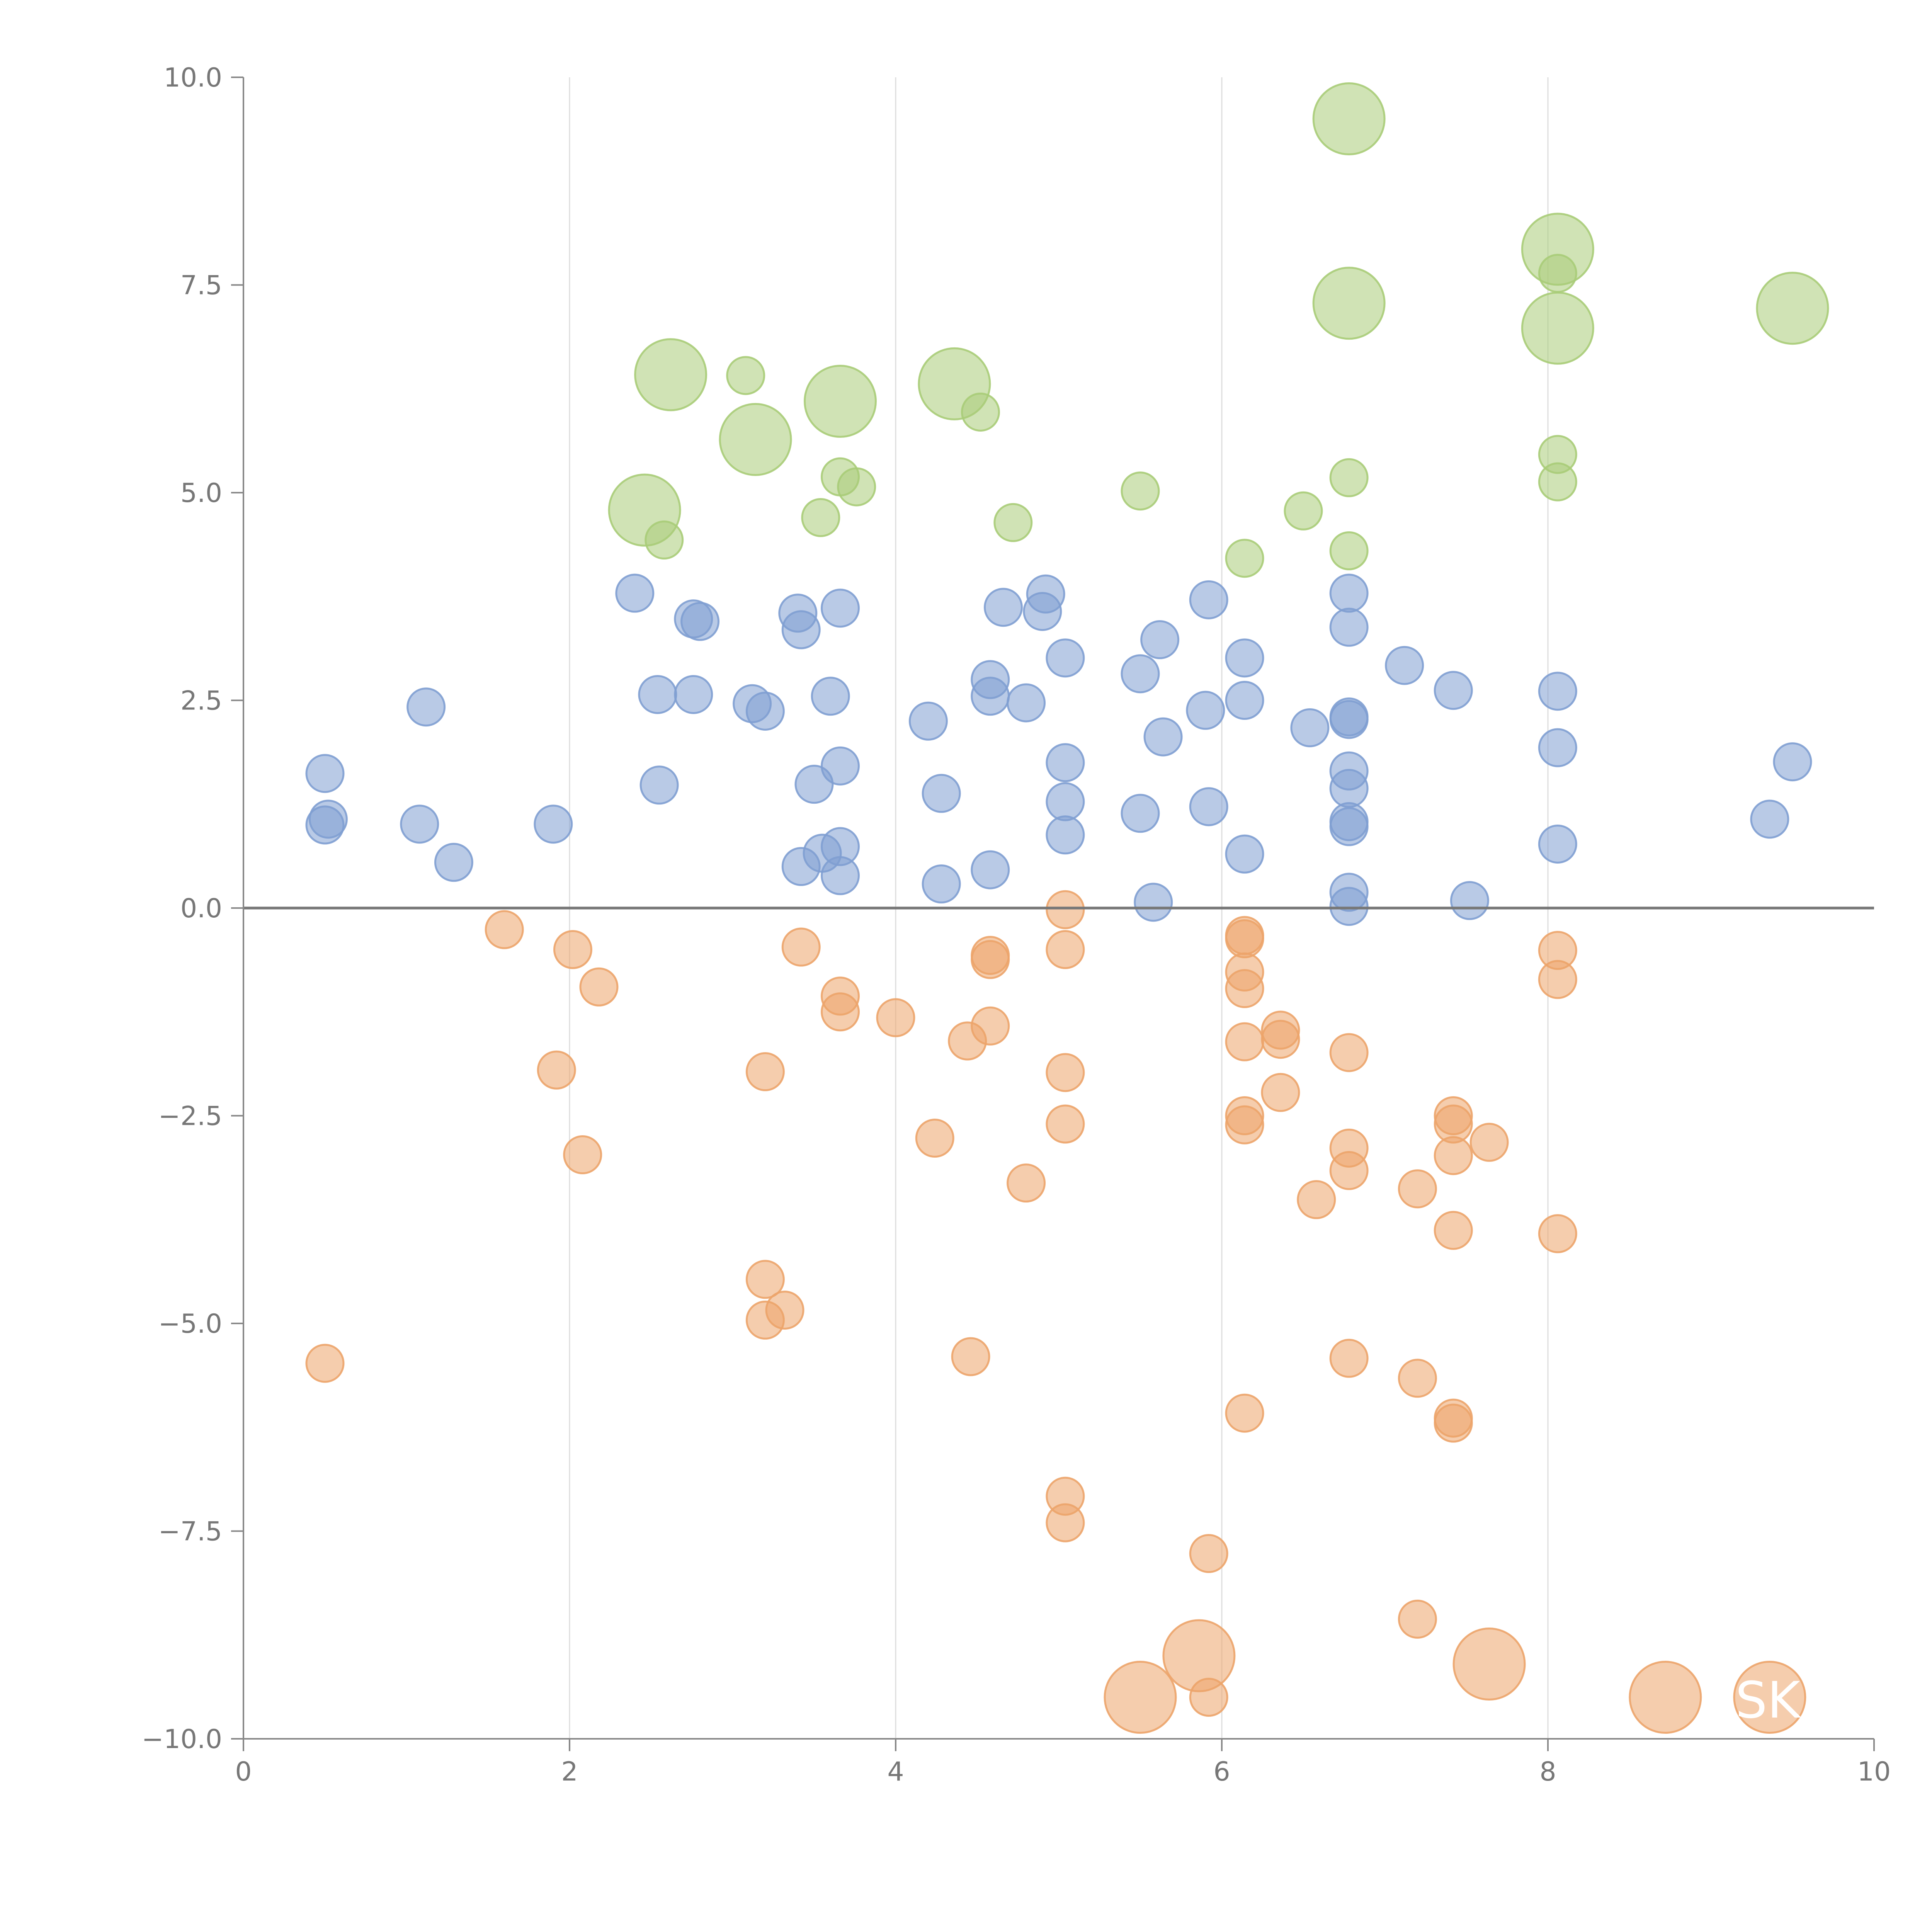 Image resolution: width=1932 pixels, height=1932 pixels. I want to click on overlay: SK, so click(1768, 1700).